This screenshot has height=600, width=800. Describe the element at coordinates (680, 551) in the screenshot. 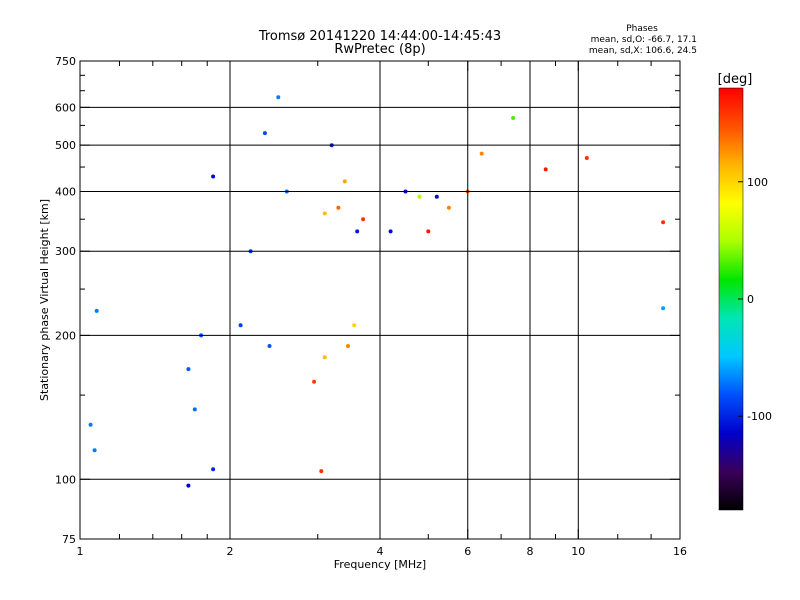

I see `x-tick-label: 16` at that location.